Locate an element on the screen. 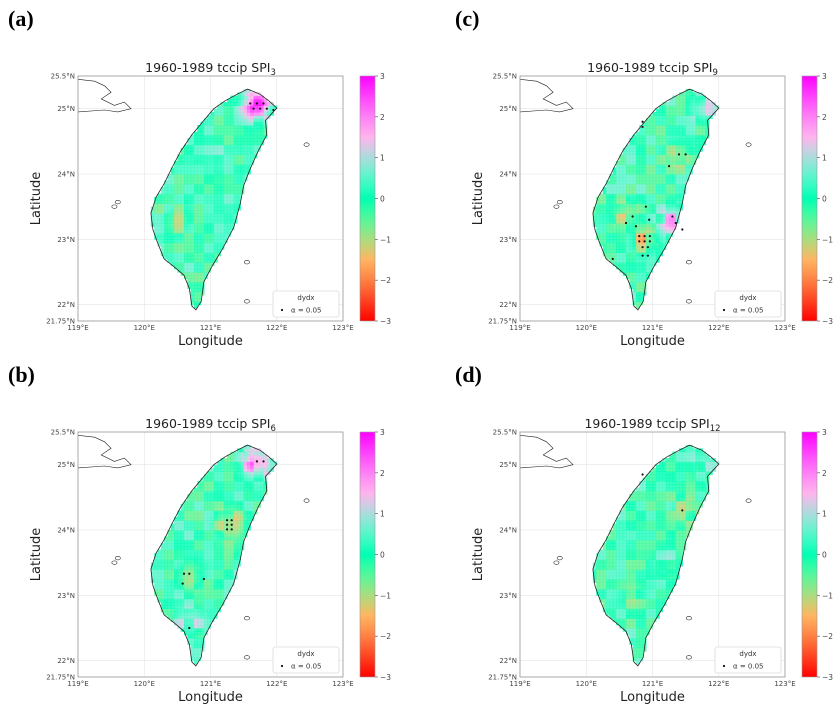  colorbar-tick-label: 3 is located at coordinates (824, 76).